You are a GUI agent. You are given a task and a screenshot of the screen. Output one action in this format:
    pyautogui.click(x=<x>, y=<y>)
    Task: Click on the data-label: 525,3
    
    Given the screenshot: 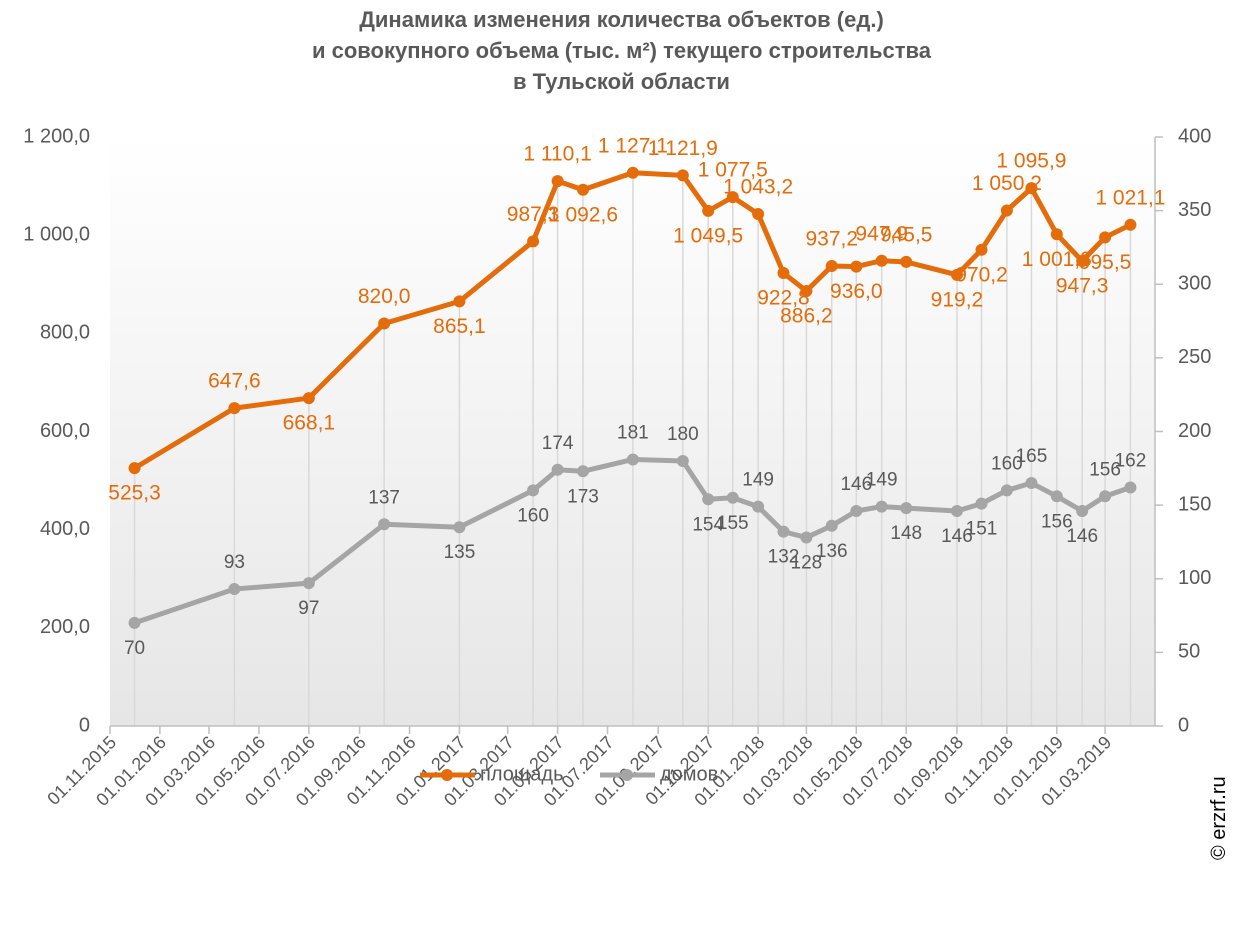 What is the action you would take?
    pyautogui.click(x=134, y=493)
    